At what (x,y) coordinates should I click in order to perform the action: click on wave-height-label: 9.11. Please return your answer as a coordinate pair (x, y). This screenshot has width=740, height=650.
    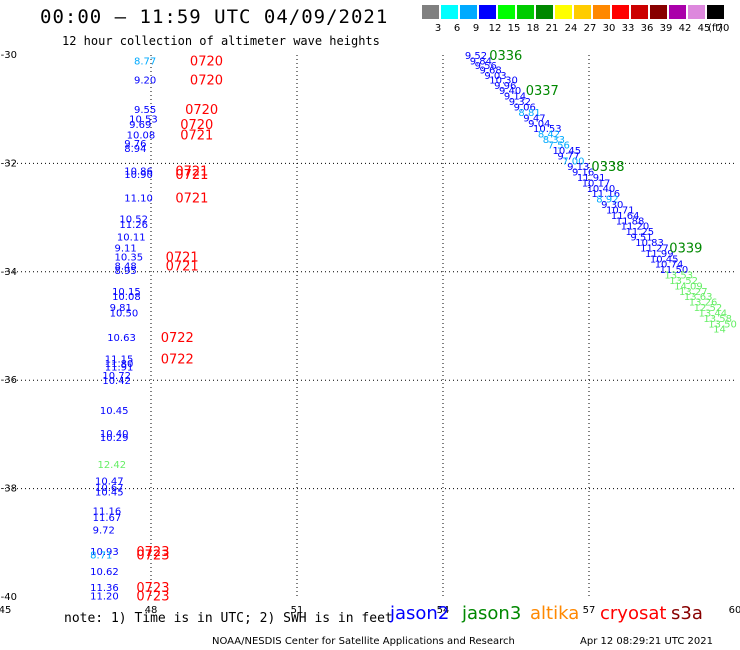
    Looking at the image, I should click on (126, 248).